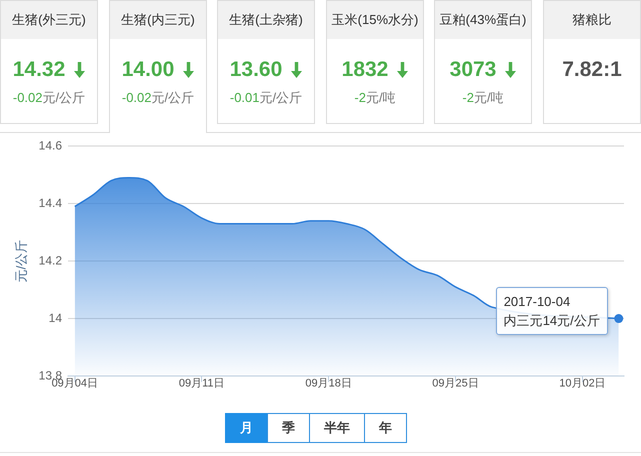 Image resolution: width=641 pixels, height=456 pixels. Describe the element at coordinates (50, 260) in the screenshot. I see `y-tick-label: 14.2` at that location.